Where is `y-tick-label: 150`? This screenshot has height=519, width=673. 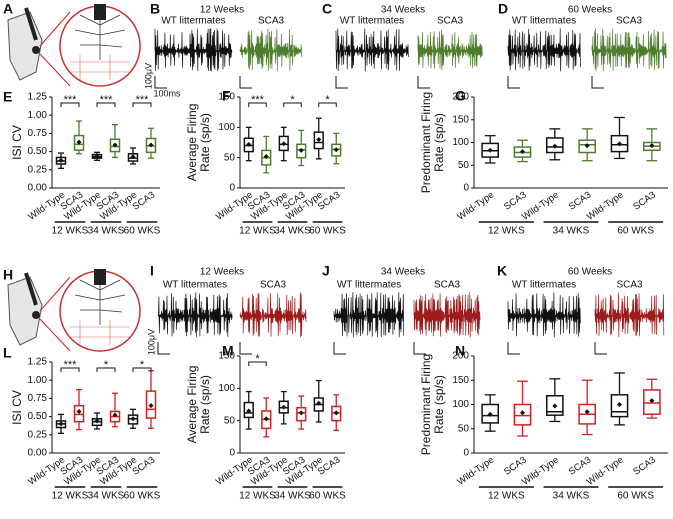
y-tick-label: 150 is located at coordinates (460, 380).